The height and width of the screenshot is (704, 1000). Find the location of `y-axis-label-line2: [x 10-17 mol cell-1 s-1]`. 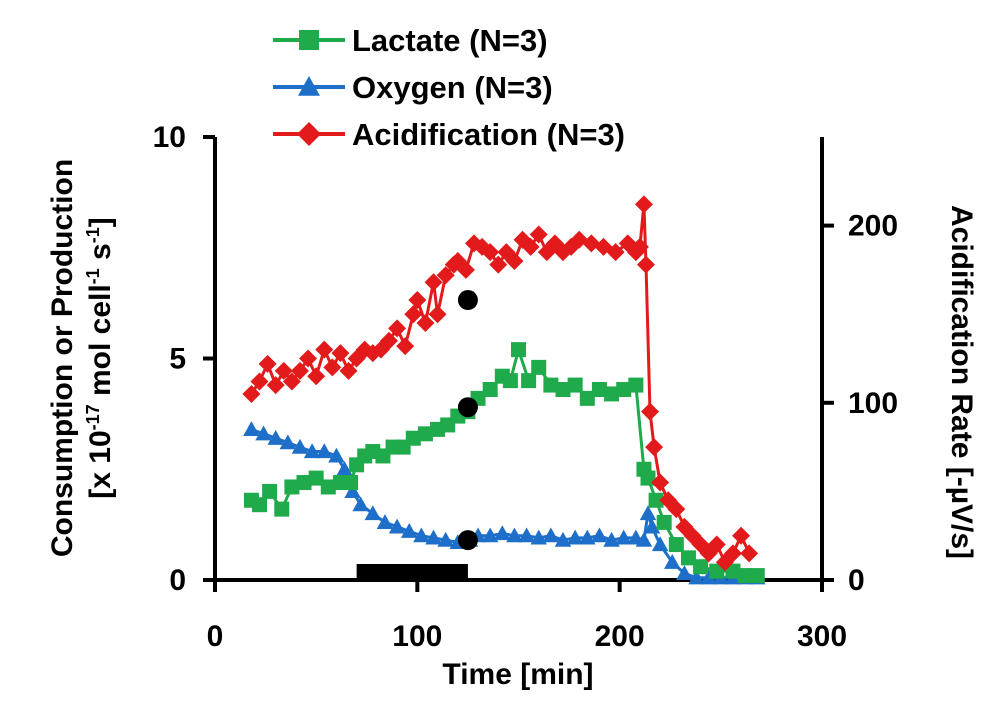

y-axis-label-line2: [x 10-17 mol cell-1 s-1] is located at coordinates (100, 358).